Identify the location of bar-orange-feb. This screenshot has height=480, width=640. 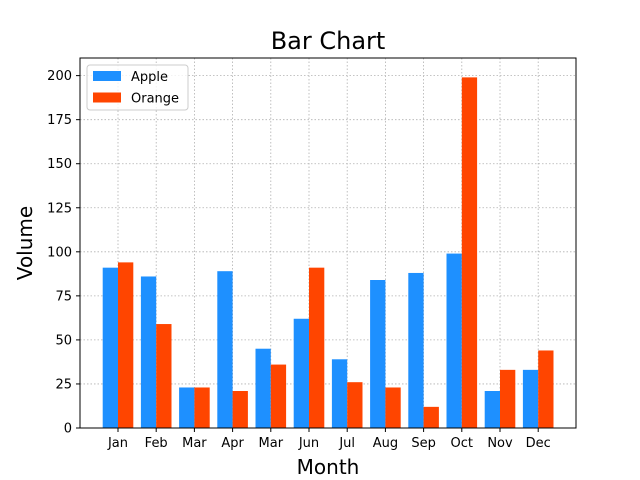
(164, 376).